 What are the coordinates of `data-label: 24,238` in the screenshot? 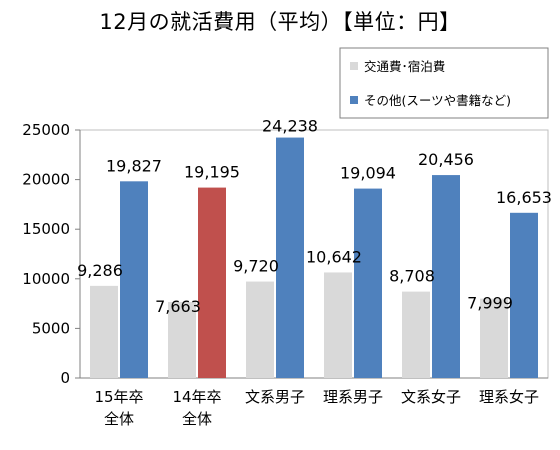 It's located at (290, 126).